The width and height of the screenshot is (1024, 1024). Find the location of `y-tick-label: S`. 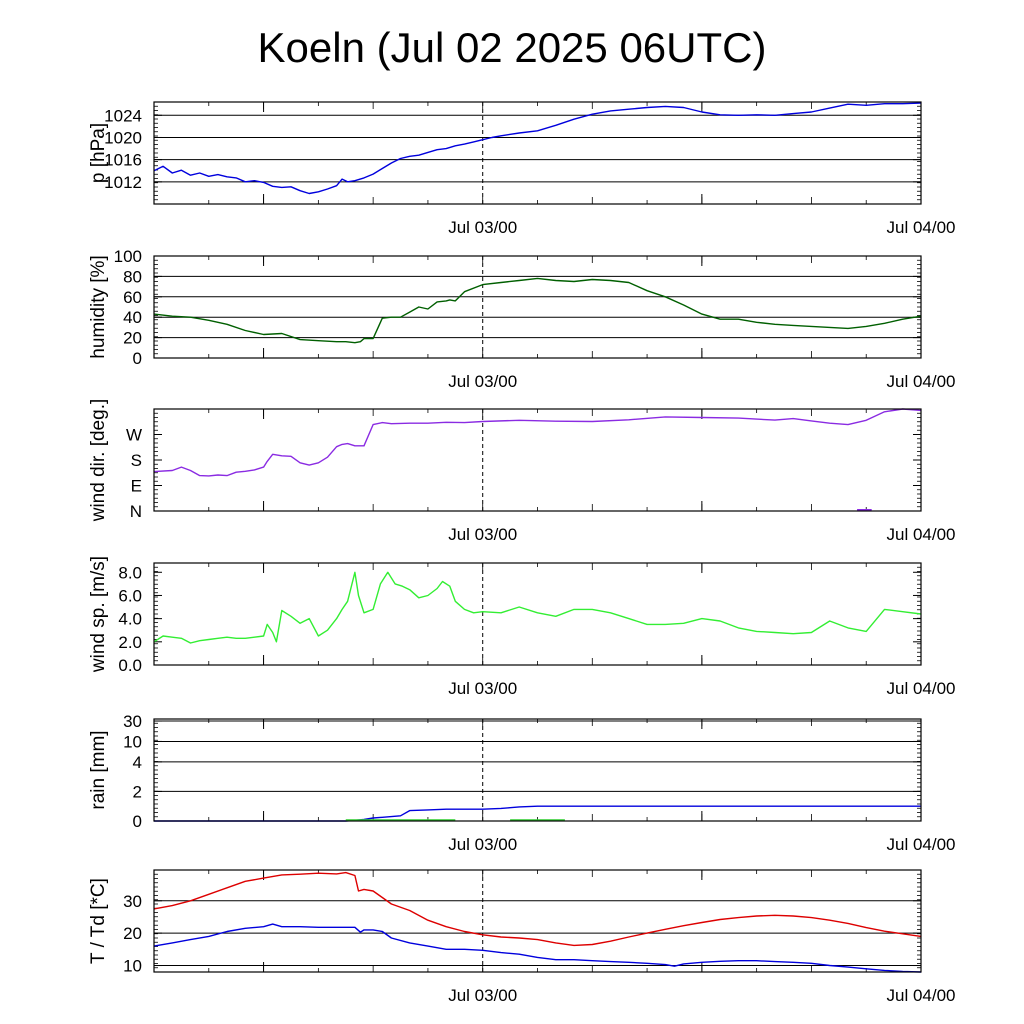

y-tick-label: S is located at coordinates (136, 460).